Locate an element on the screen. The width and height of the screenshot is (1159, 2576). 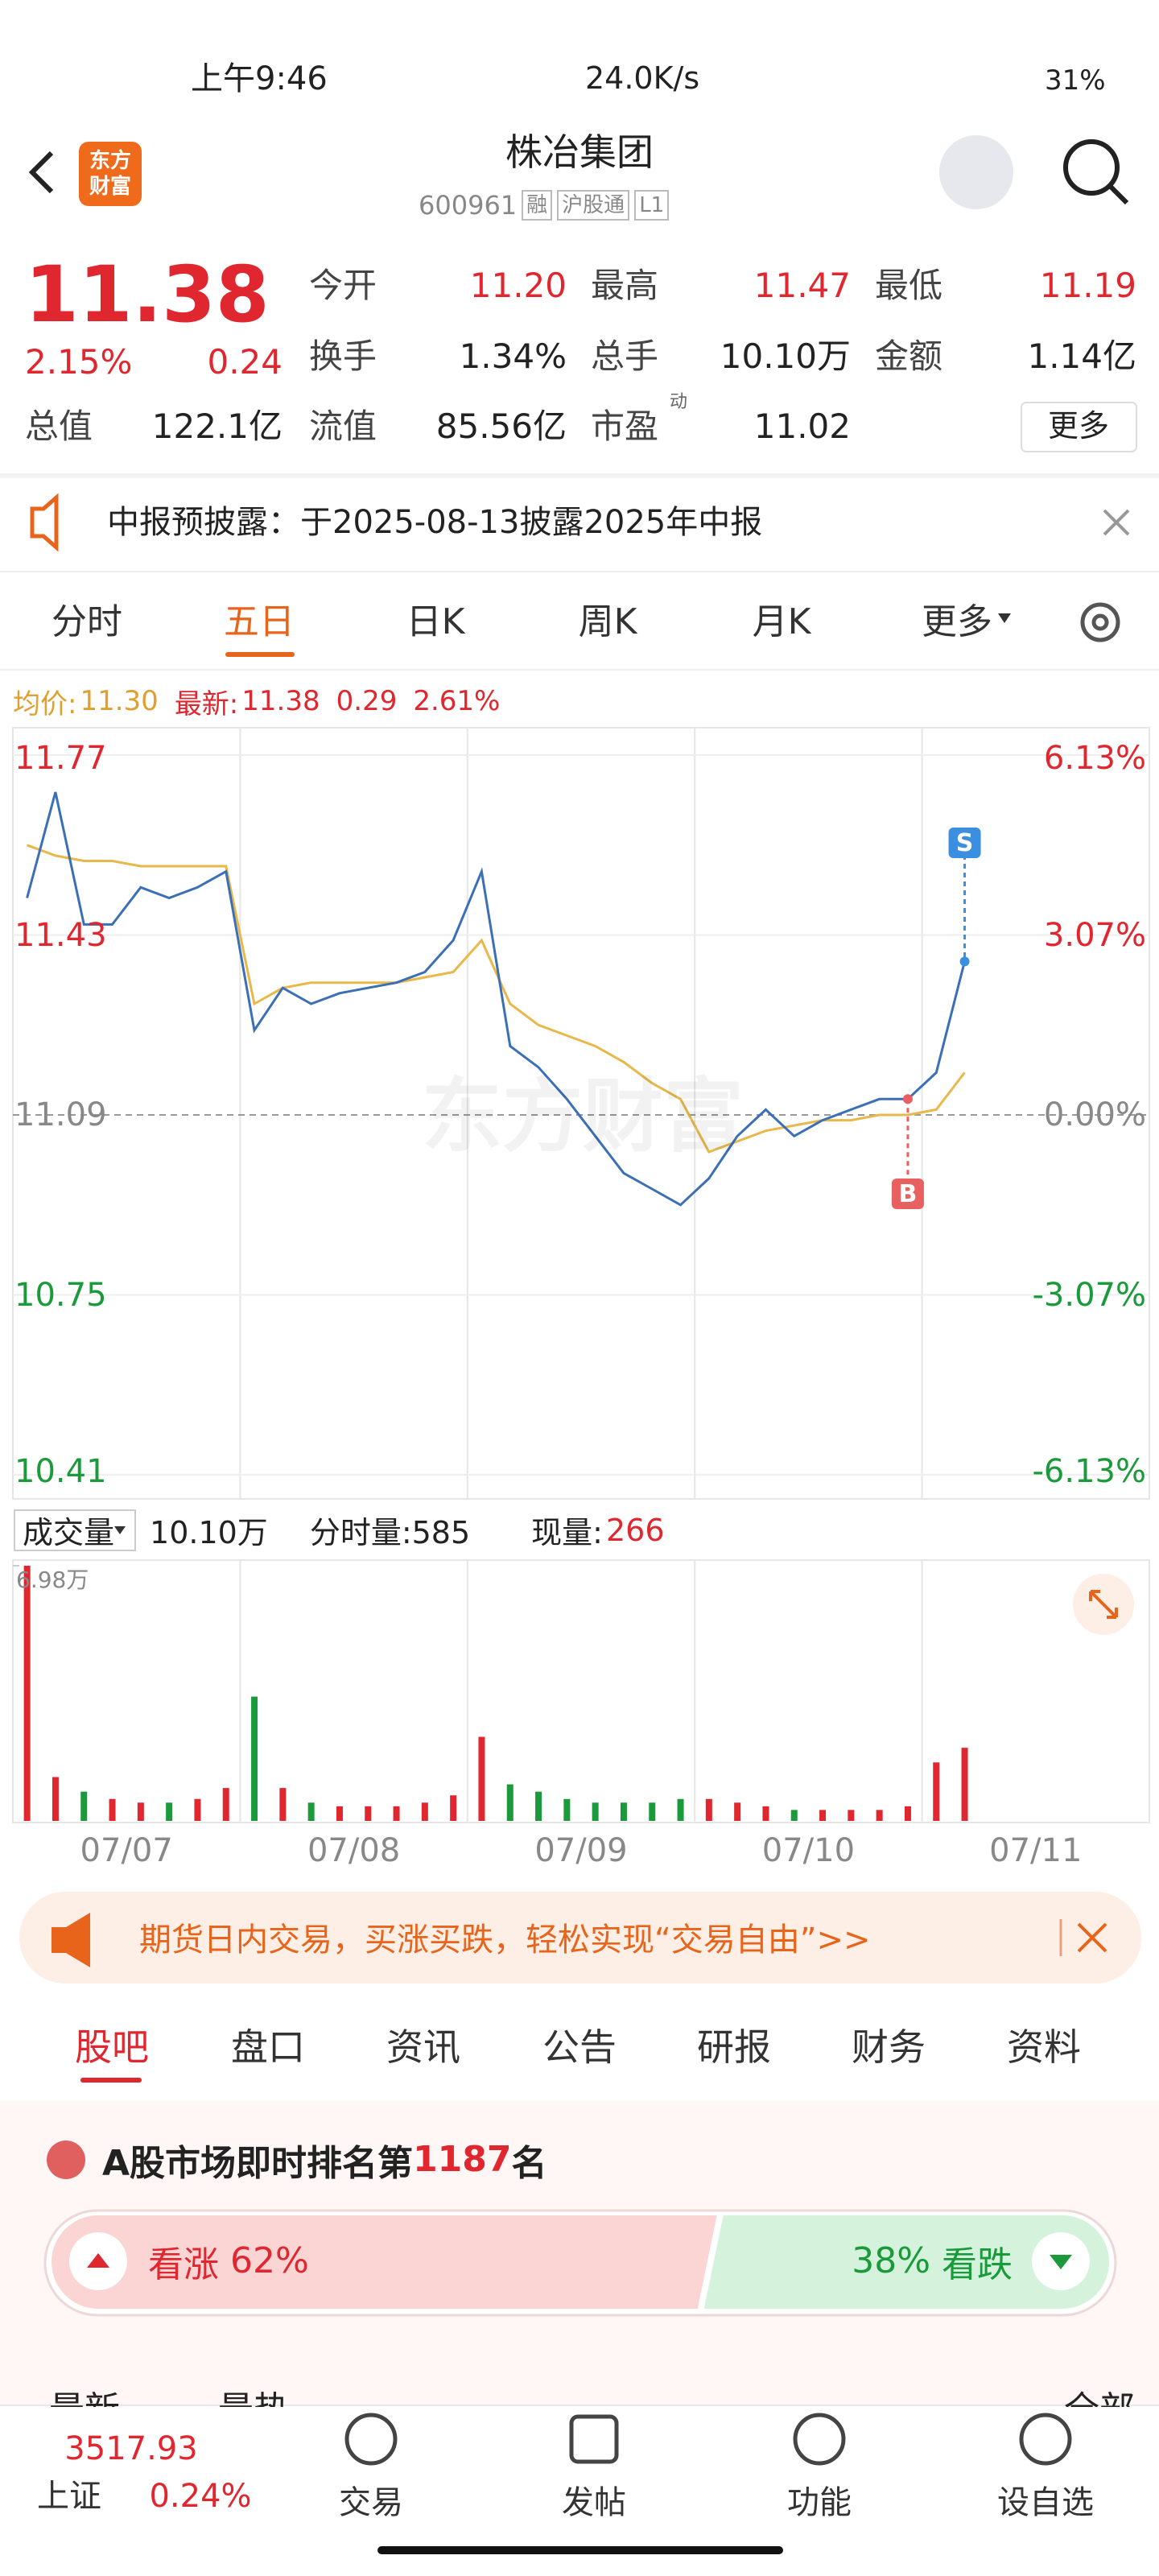
more-button is located at coordinates (1079, 427).